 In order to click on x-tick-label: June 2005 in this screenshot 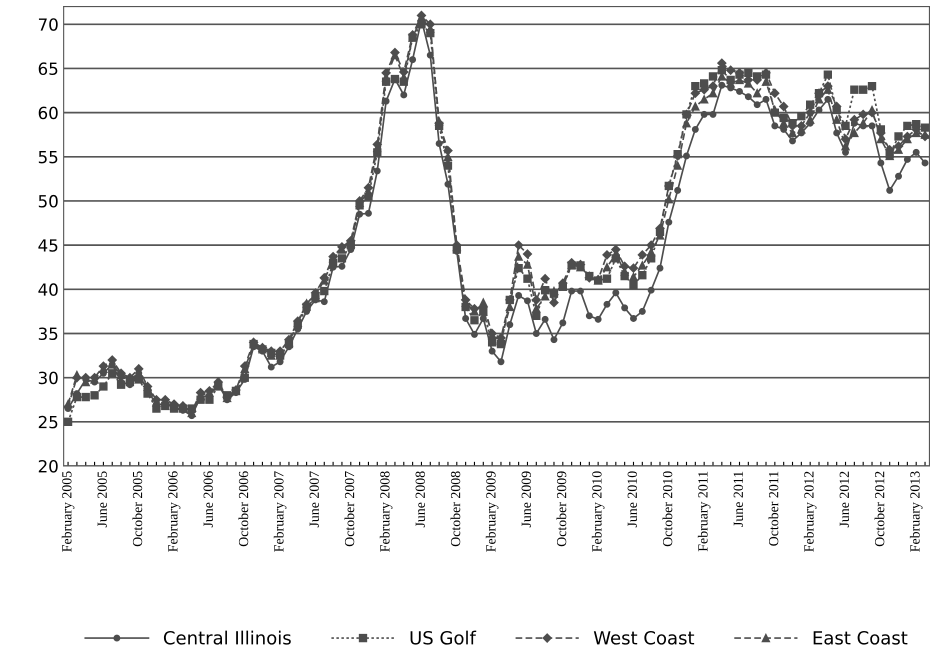, I will do `click(102, 499)`.